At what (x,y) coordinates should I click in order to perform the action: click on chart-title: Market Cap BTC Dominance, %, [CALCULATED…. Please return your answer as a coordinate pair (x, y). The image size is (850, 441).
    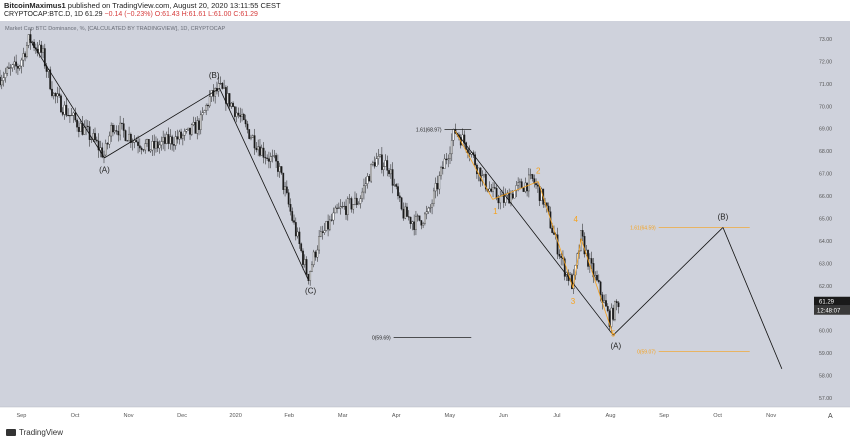
    Looking at the image, I should click on (115, 29).